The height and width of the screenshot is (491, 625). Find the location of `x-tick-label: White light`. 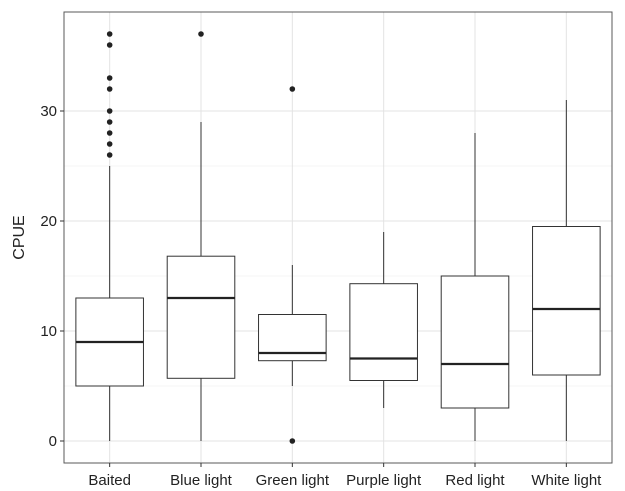

x-tick-label: White light is located at coordinates (566, 480).